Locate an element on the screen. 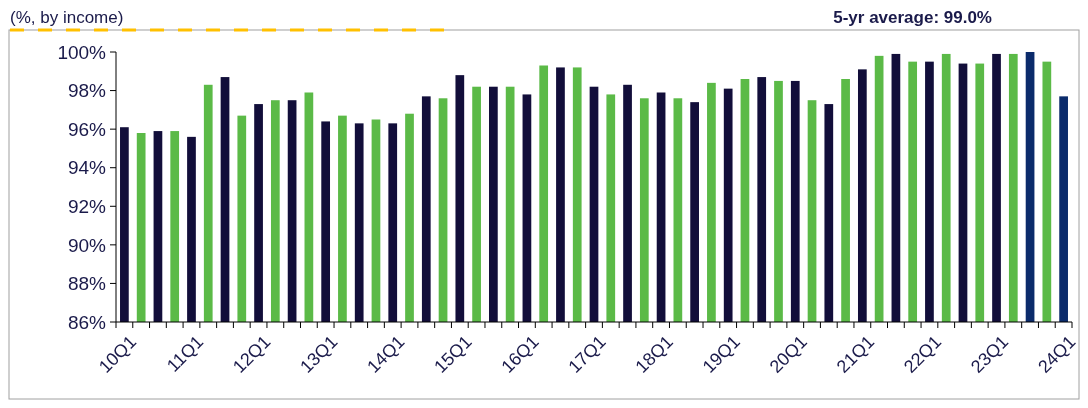 The width and height of the screenshot is (1088, 408). chart-subtitle: 5-yr average: 99.0% is located at coordinates (912, 17).